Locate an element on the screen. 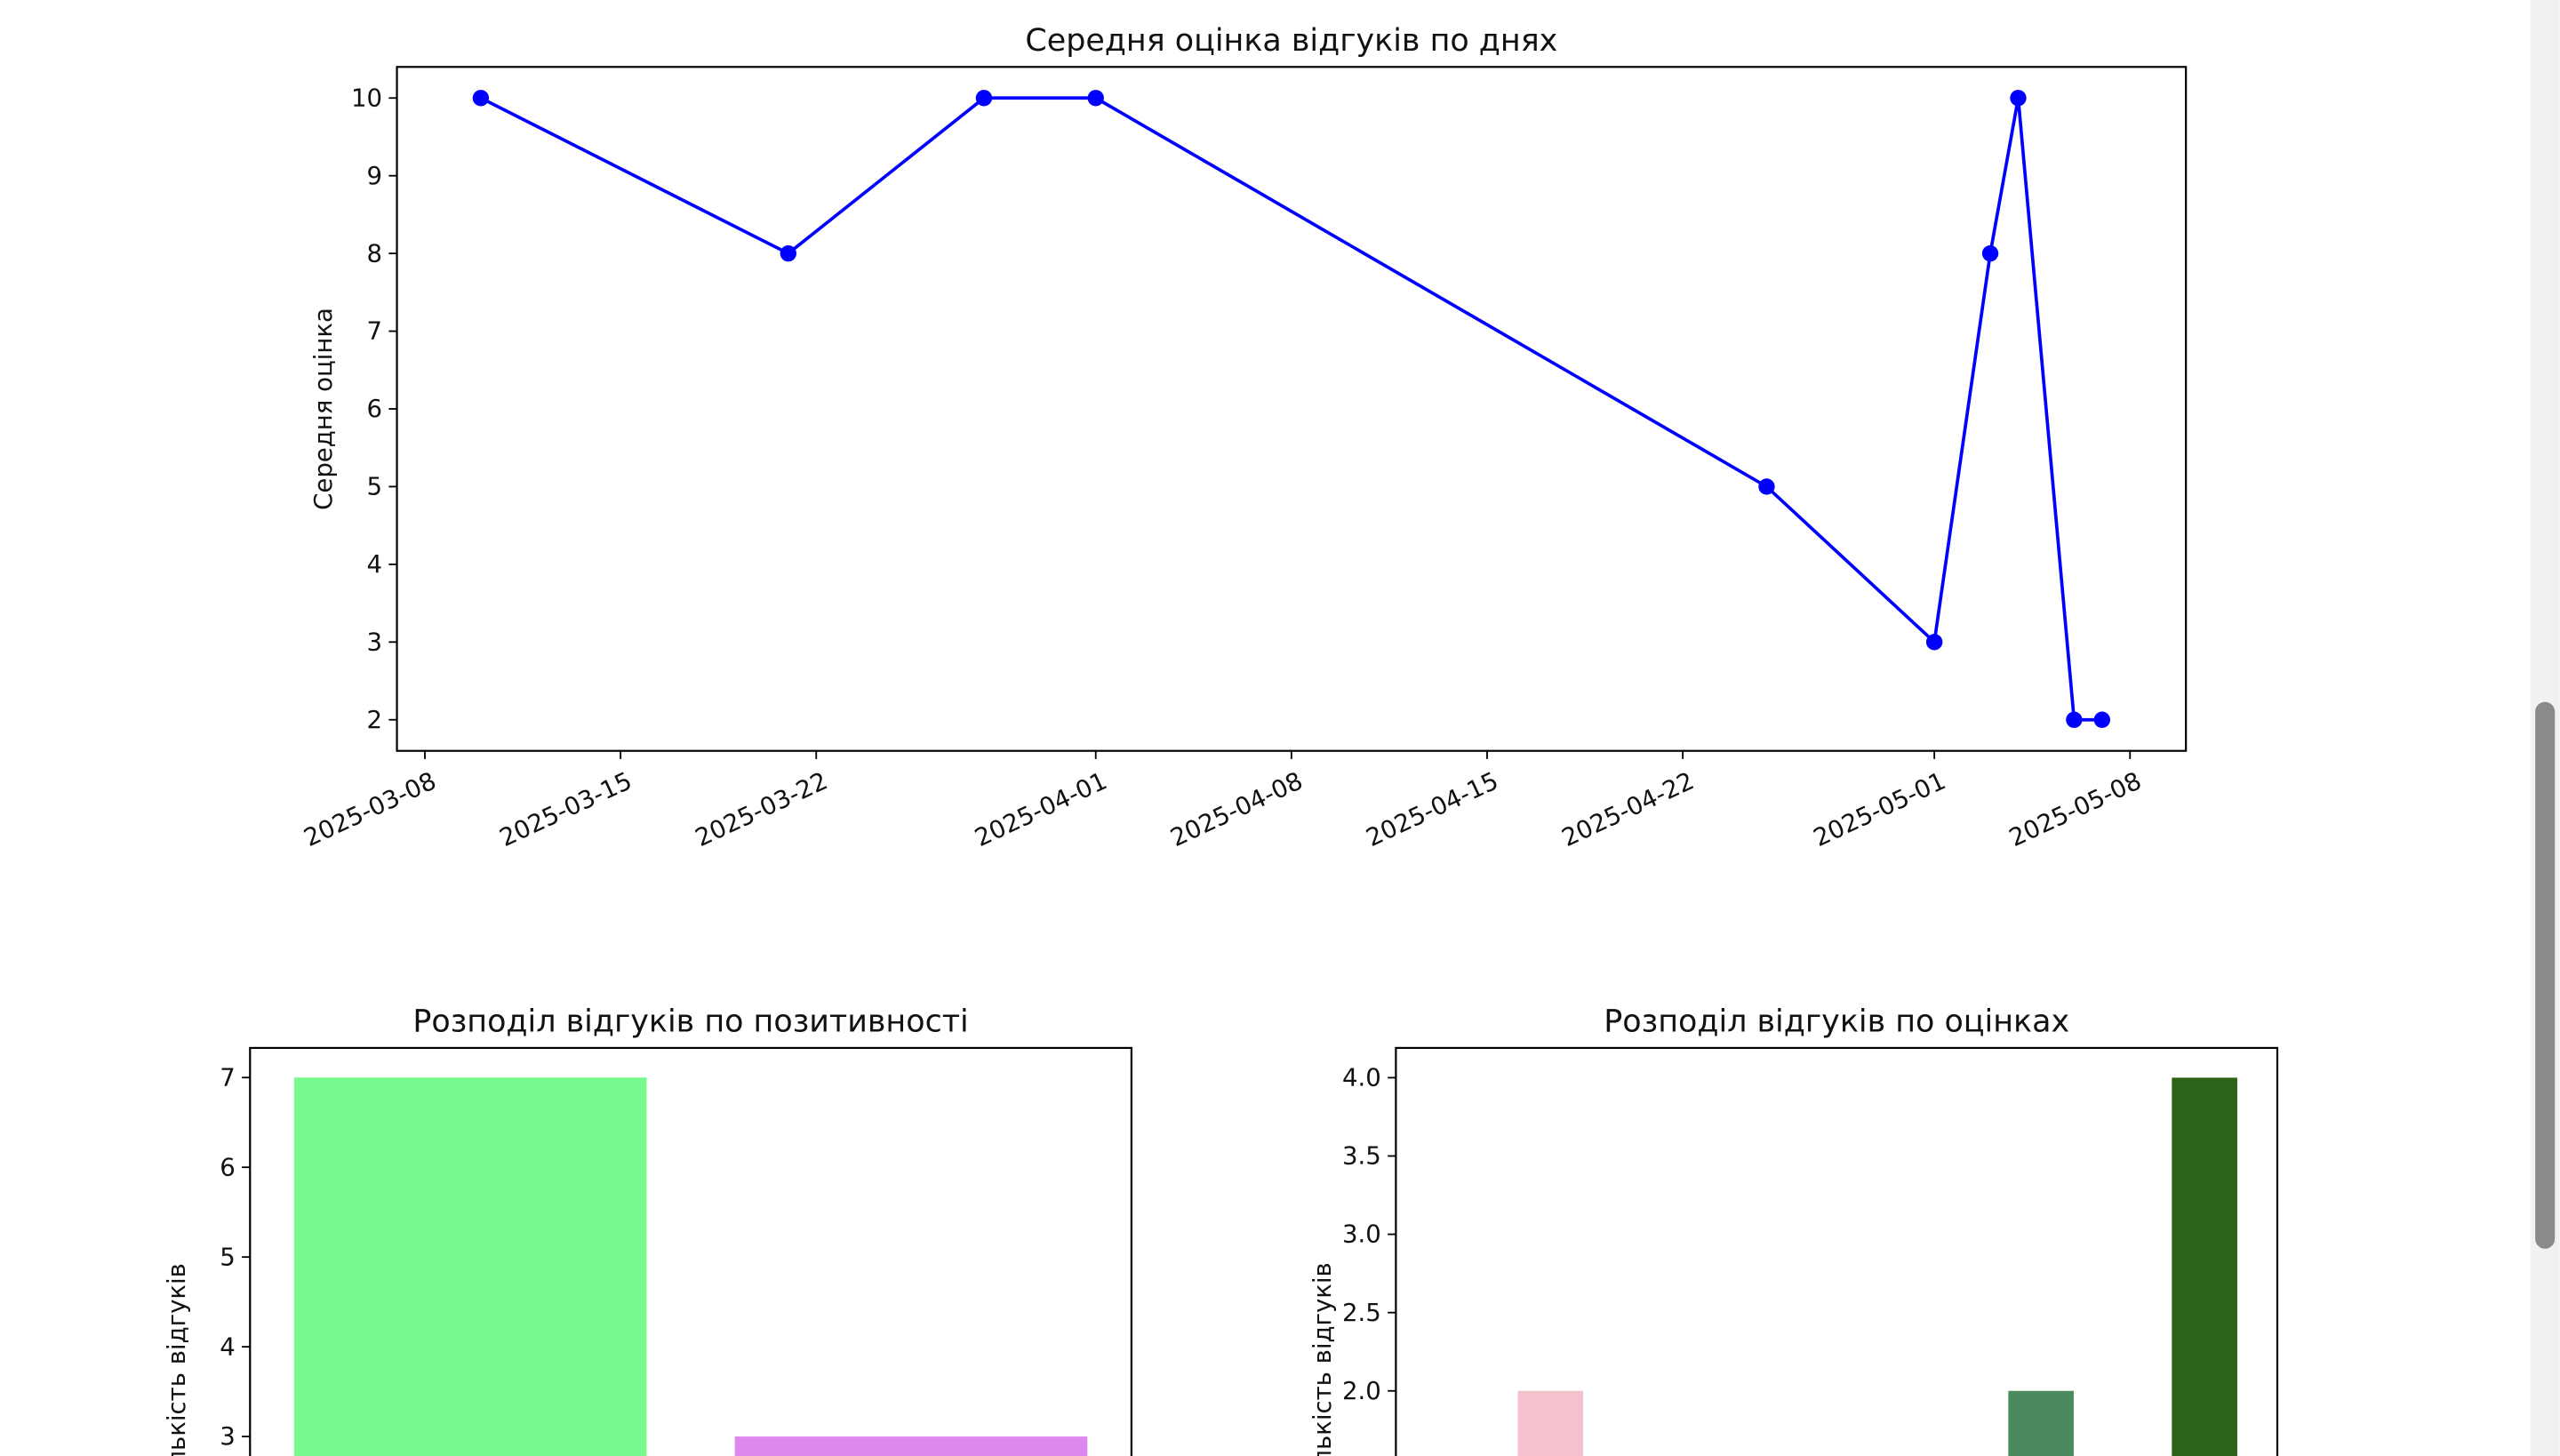 The height and width of the screenshot is (1456, 2560). x-tick-label: 2025-03-22 is located at coordinates (761, 809).